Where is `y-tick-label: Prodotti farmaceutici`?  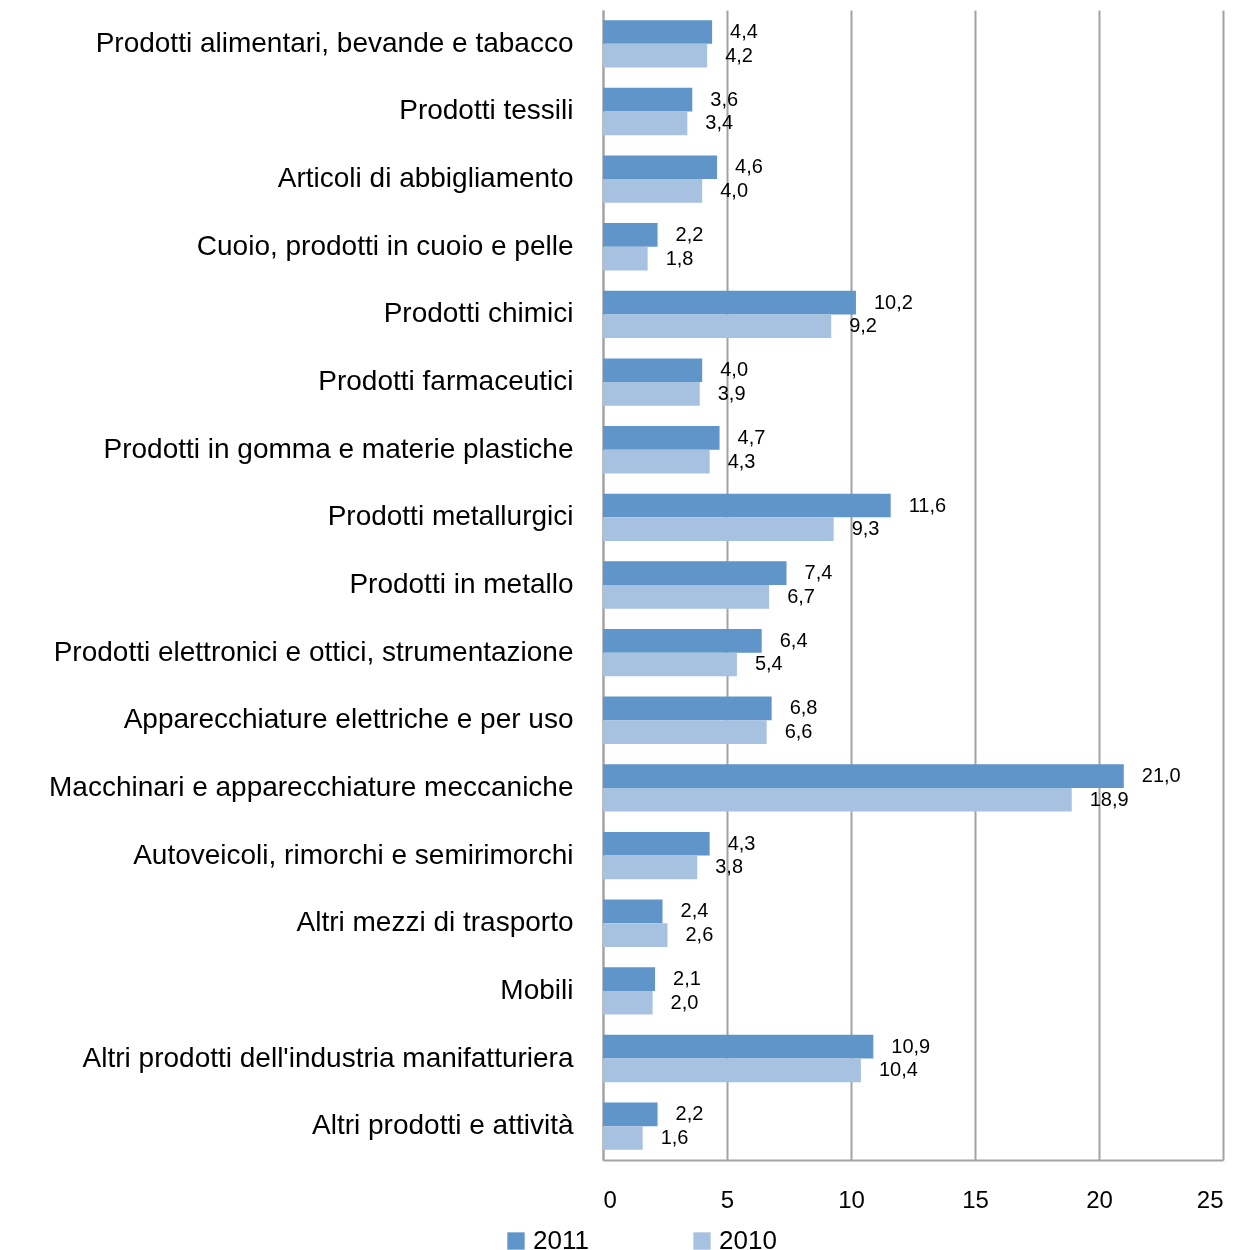 y-tick-label: Prodotti farmaceutici is located at coordinates (446, 381).